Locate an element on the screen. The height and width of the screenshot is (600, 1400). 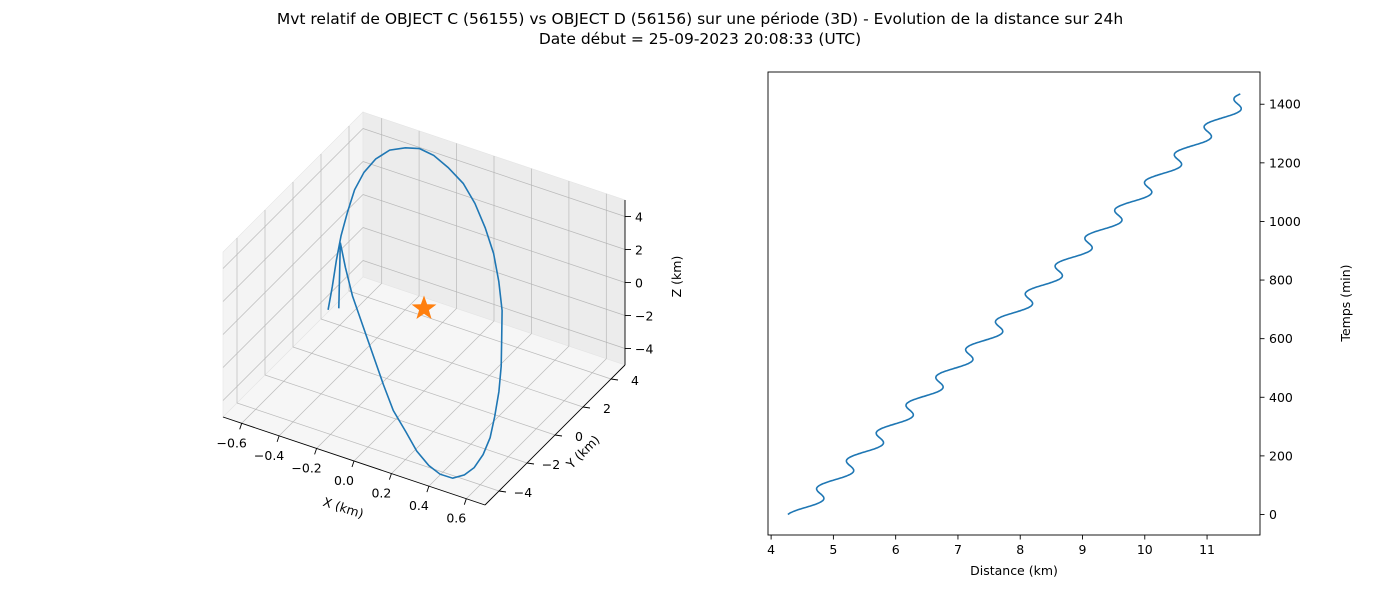
x-tick-label-3d: −0.2 is located at coordinates (306, 467).